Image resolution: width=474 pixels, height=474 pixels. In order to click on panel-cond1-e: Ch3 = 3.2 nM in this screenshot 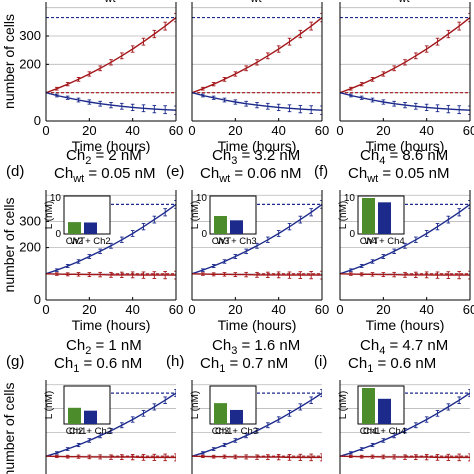, I will do `click(256, 157)`.